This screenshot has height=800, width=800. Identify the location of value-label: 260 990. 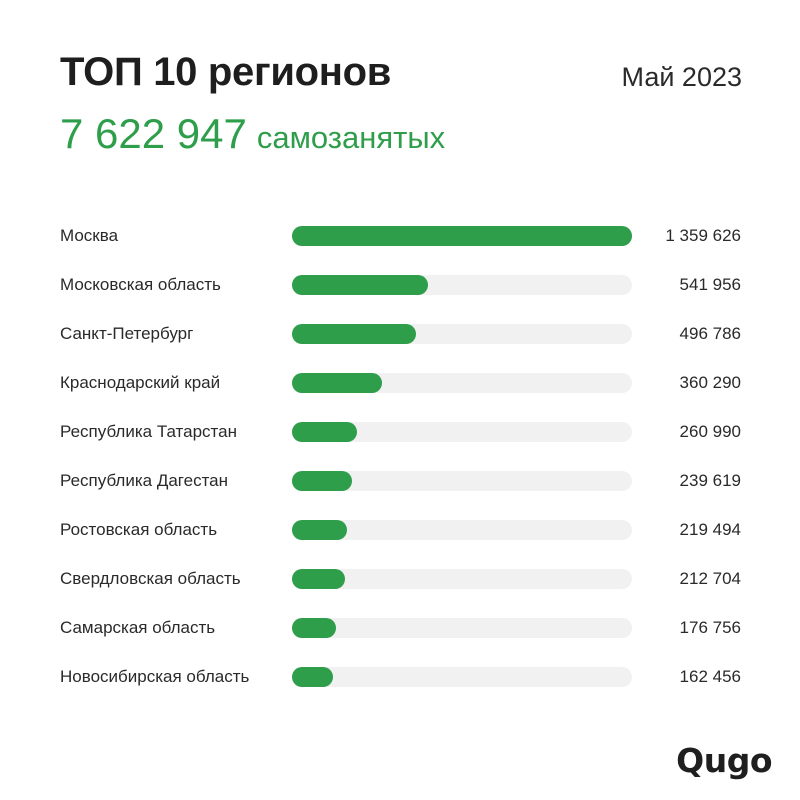
(710, 431).